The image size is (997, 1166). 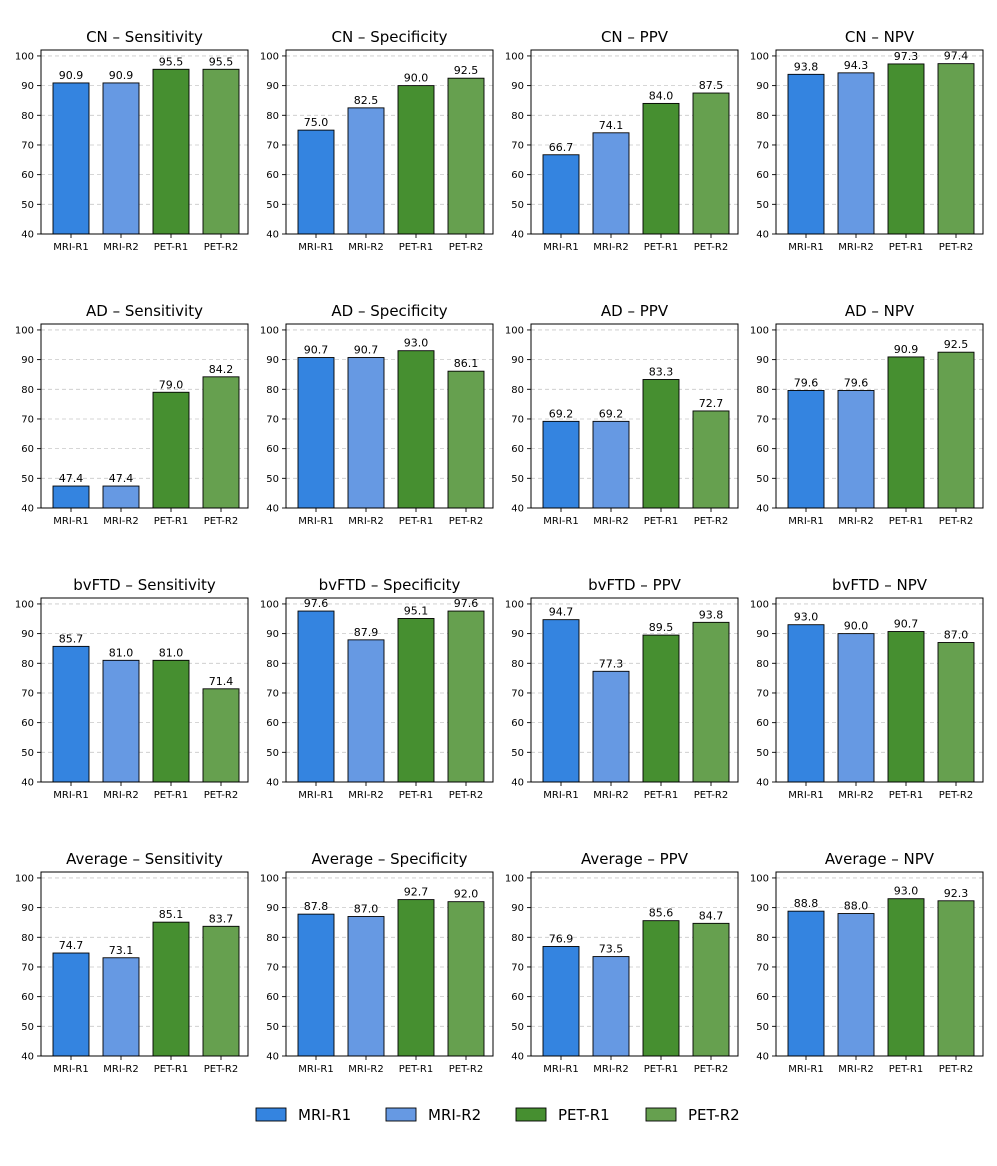 I want to click on data-label: 88.8, so click(x=806, y=903).